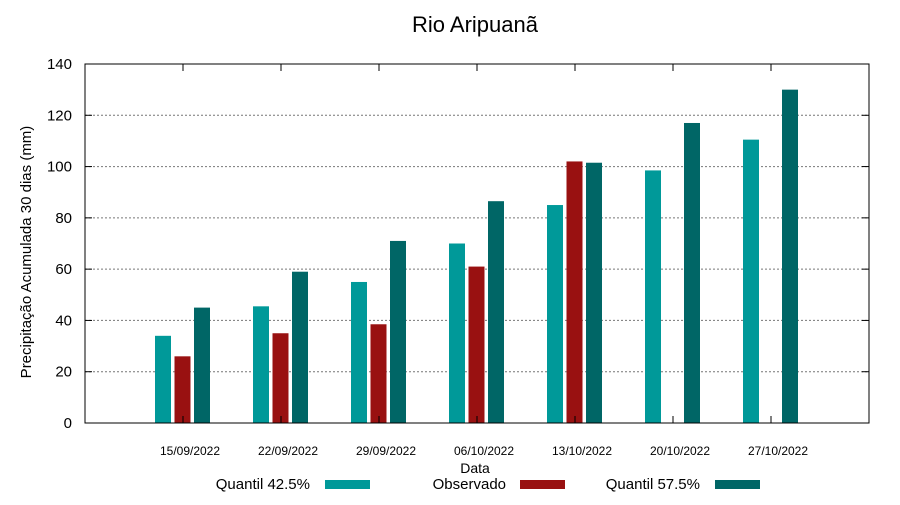  I want to click on y-tick-label: 20, so click(63, 372).